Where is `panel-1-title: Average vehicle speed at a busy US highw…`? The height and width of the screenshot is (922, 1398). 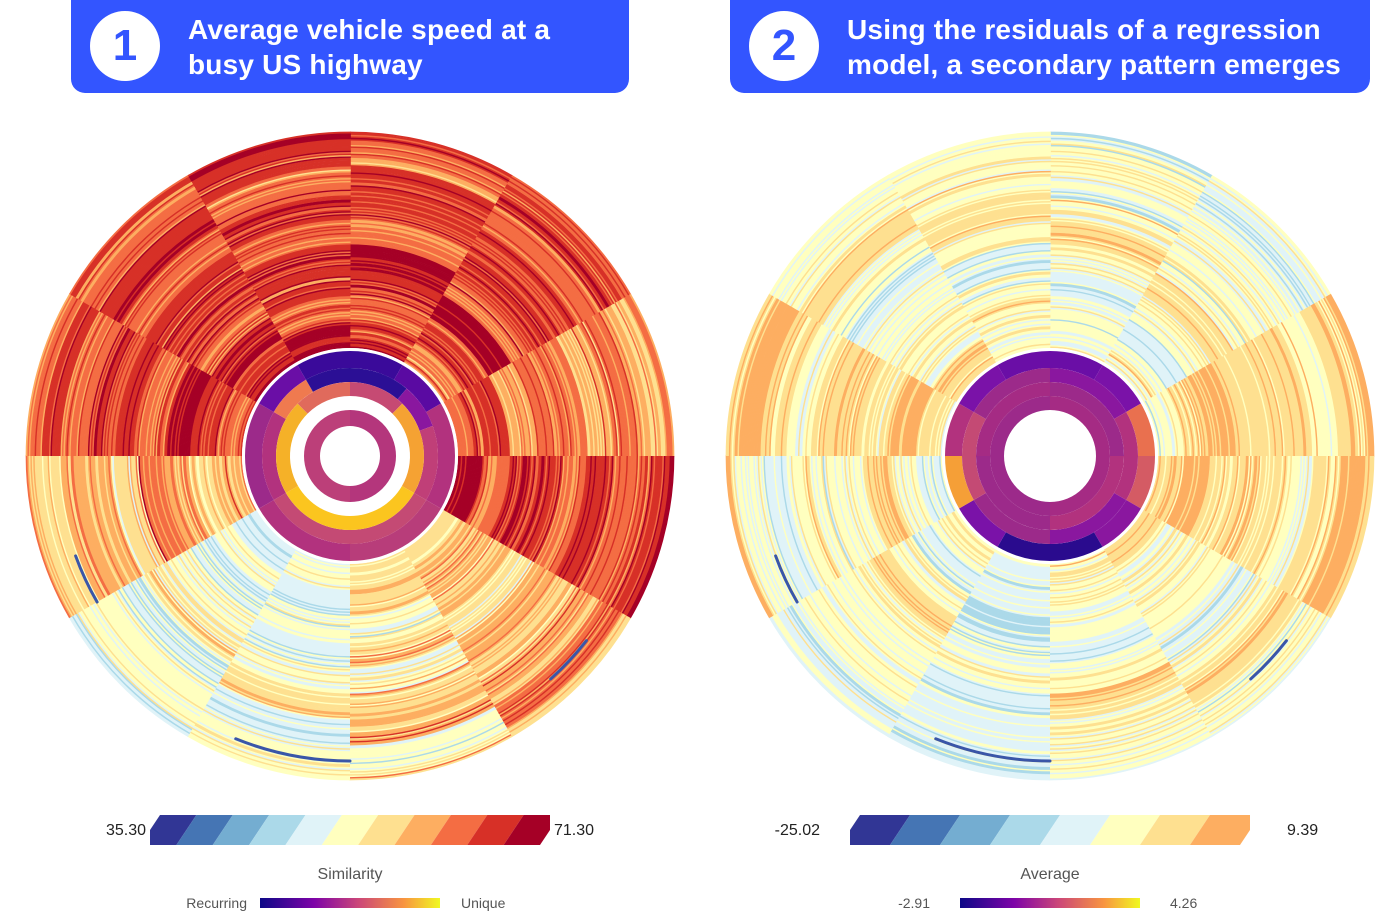 panel-1-title: Average vehicle speed at a busy US highw… is located at coordinates (369, 47).